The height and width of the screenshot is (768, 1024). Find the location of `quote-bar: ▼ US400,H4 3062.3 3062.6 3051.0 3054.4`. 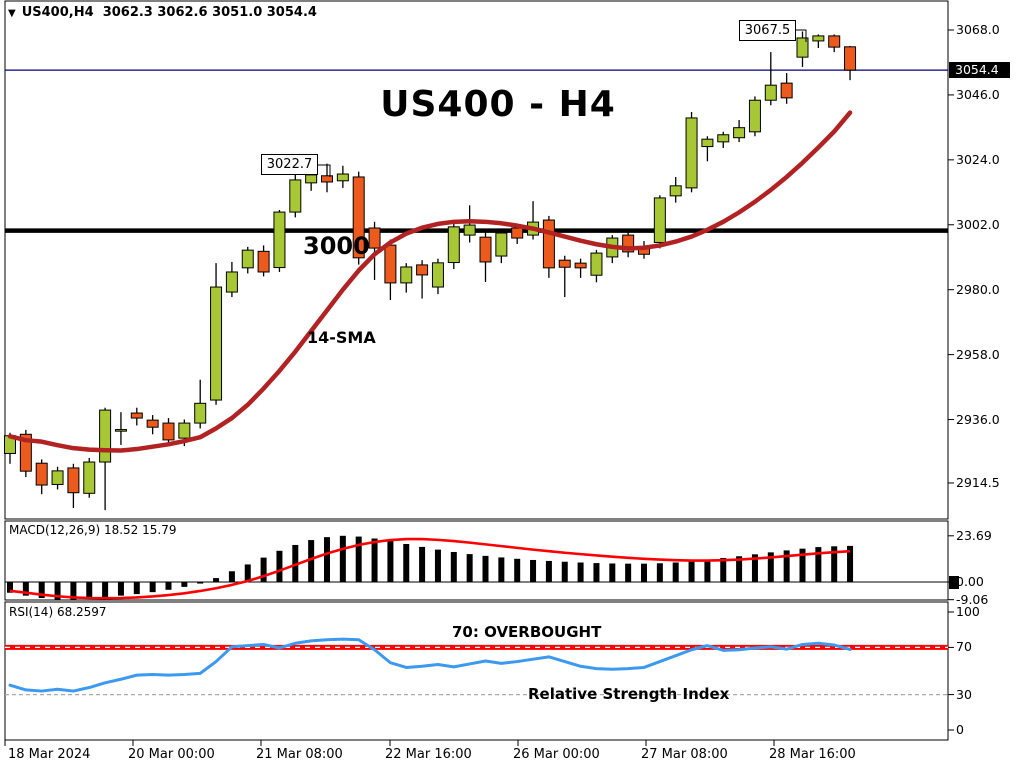

quote-bar: ▼ US400,H4 3062.3 3062.6 3051.0 3054.4 is located at coordinates (162, 12).